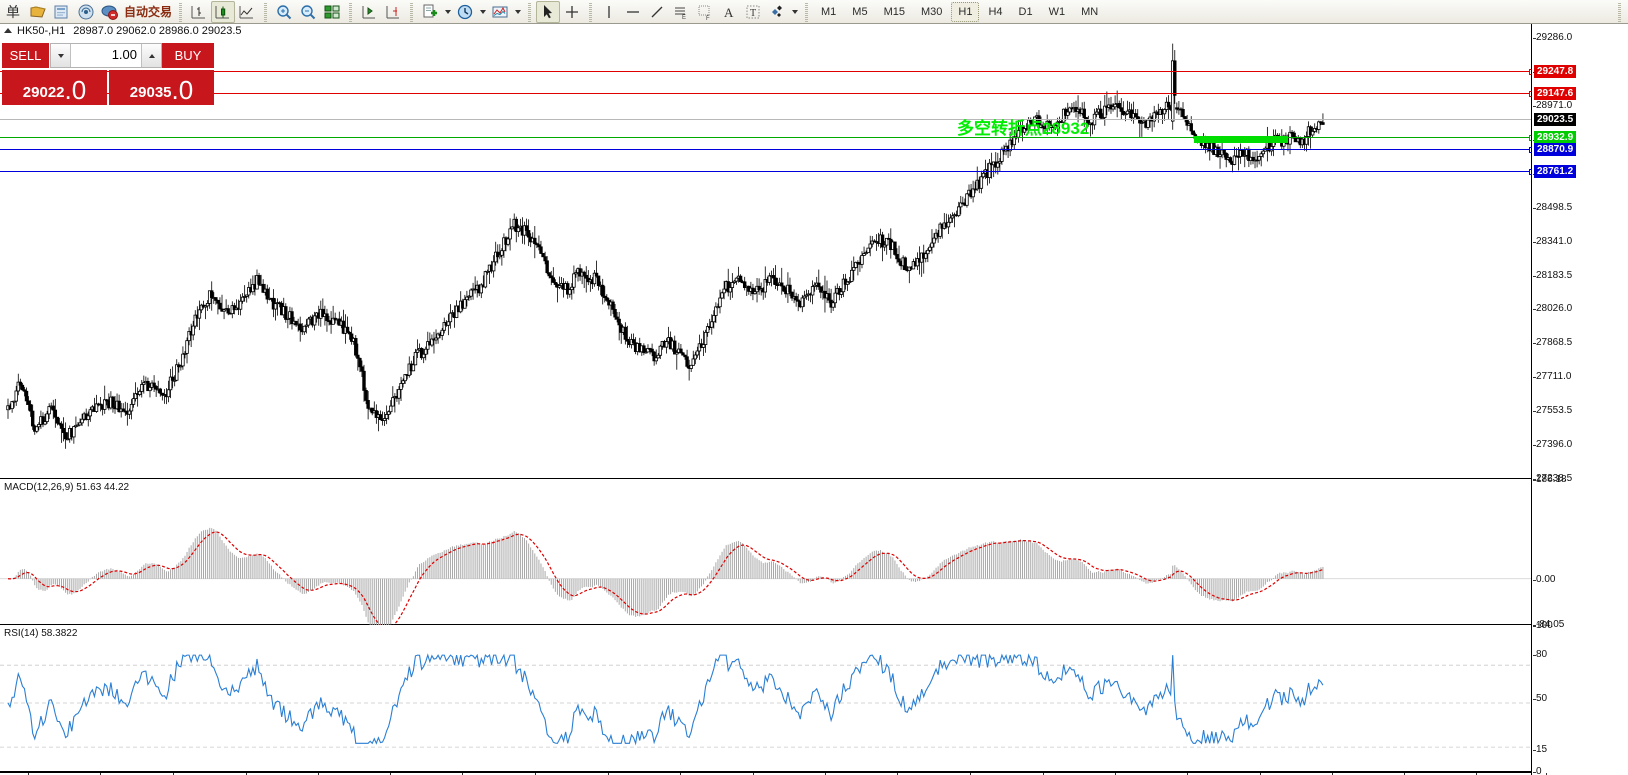 The height and width of the screenshot is (775, 1628). I want to click on candlestick-chart-icon, so click(223, 11).